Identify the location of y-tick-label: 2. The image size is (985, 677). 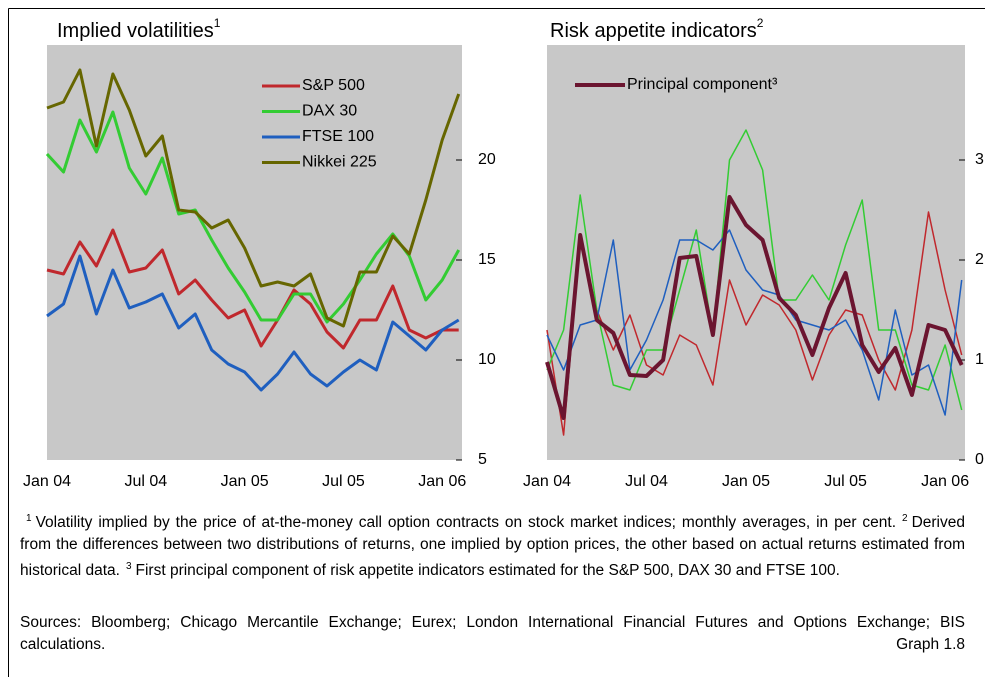
(979, 259).